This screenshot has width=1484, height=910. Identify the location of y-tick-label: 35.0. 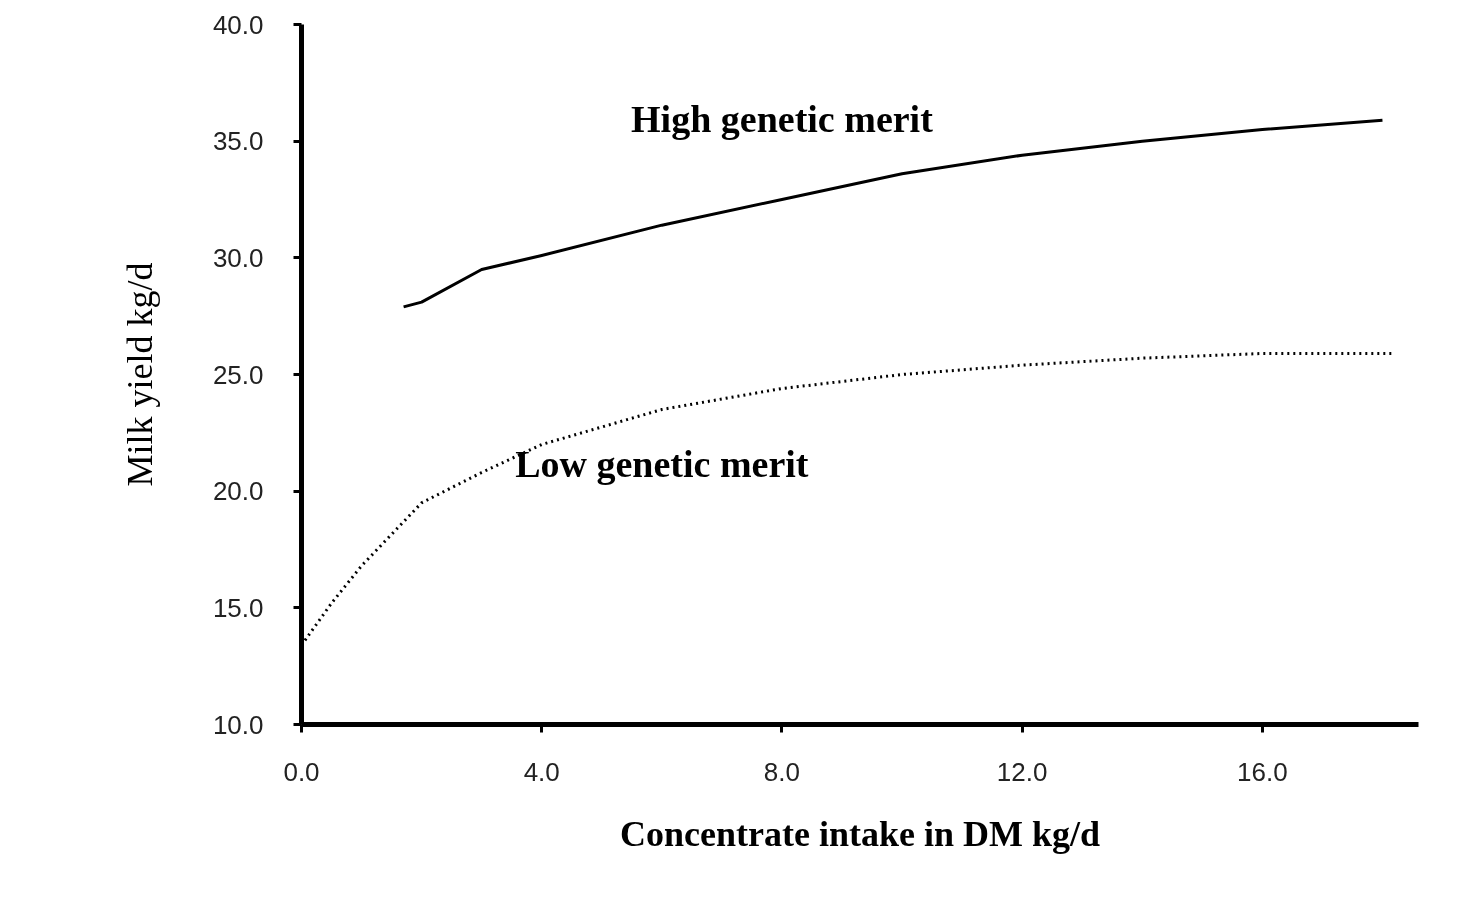
(238, 141).